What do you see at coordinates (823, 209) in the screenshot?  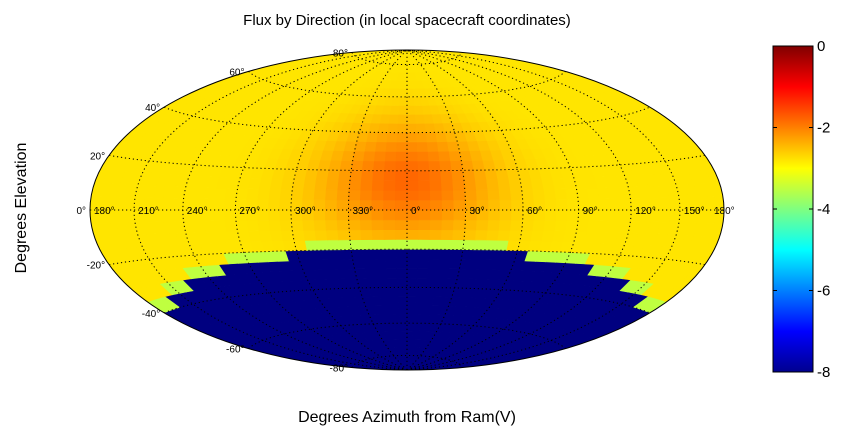 I see `colorbar-tick-label: -4` at bounding box center [823, 209].